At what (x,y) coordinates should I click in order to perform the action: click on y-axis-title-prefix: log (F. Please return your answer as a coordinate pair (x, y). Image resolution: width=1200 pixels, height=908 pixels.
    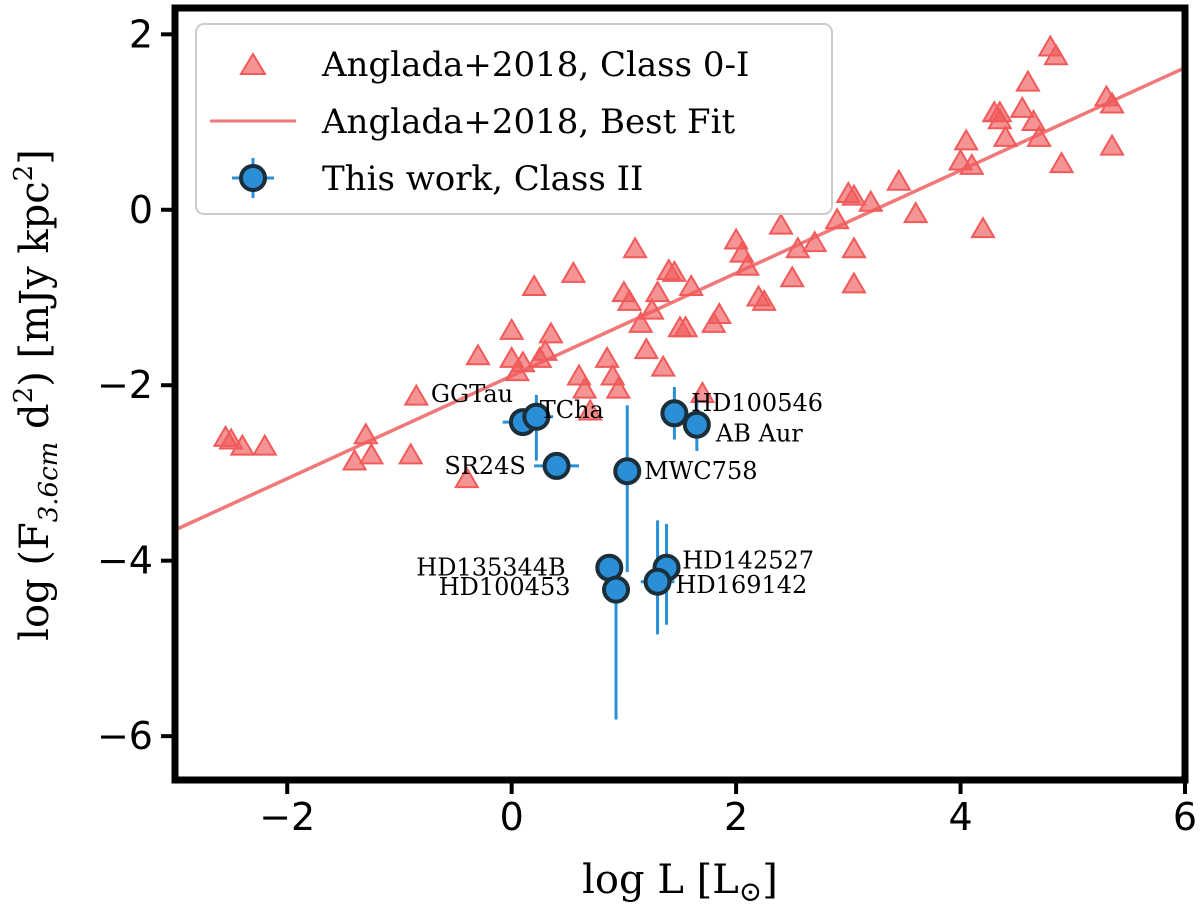
    Looking at the image, I should click on (35, 581).